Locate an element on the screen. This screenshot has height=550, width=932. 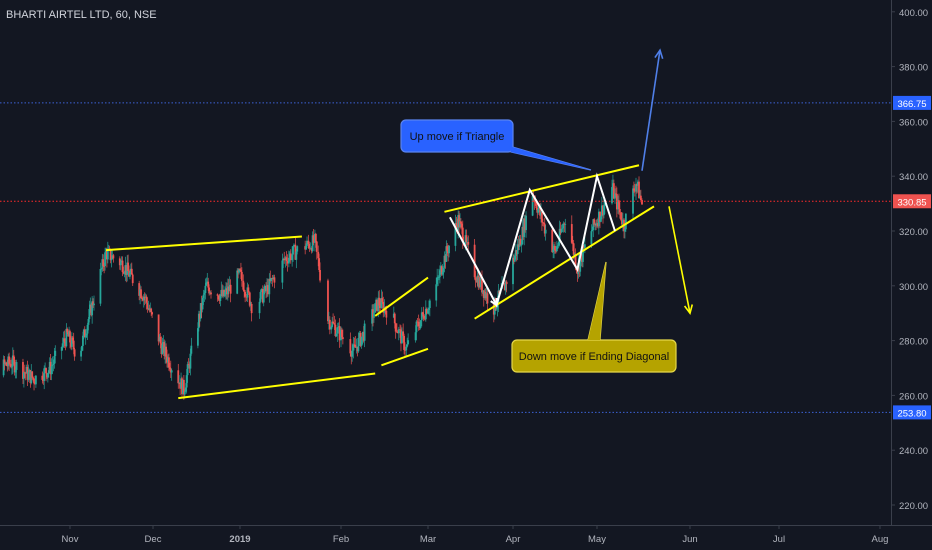
wave-path is located at coordinates (532, 240).